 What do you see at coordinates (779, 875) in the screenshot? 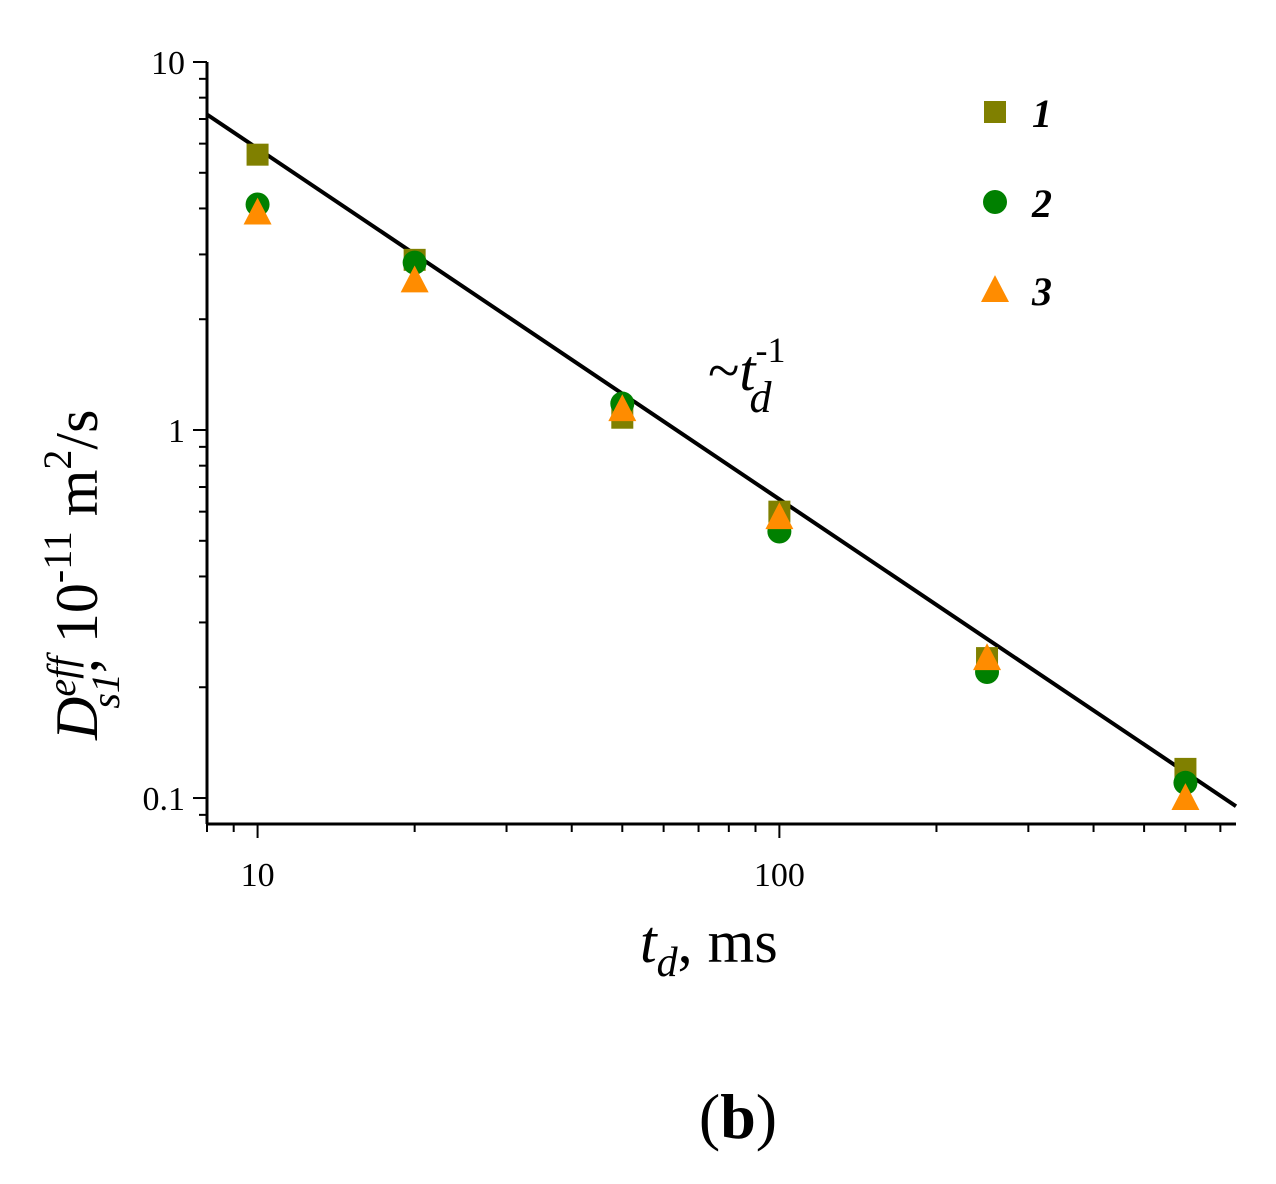
I see `x-tick-label: 100` at bounding box center [779, 875].